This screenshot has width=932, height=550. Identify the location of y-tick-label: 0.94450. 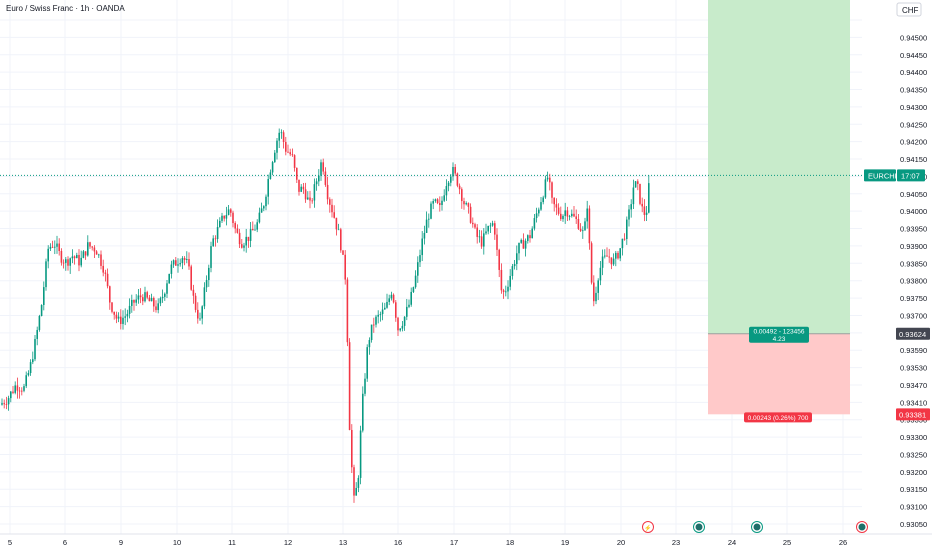
(913, 55).